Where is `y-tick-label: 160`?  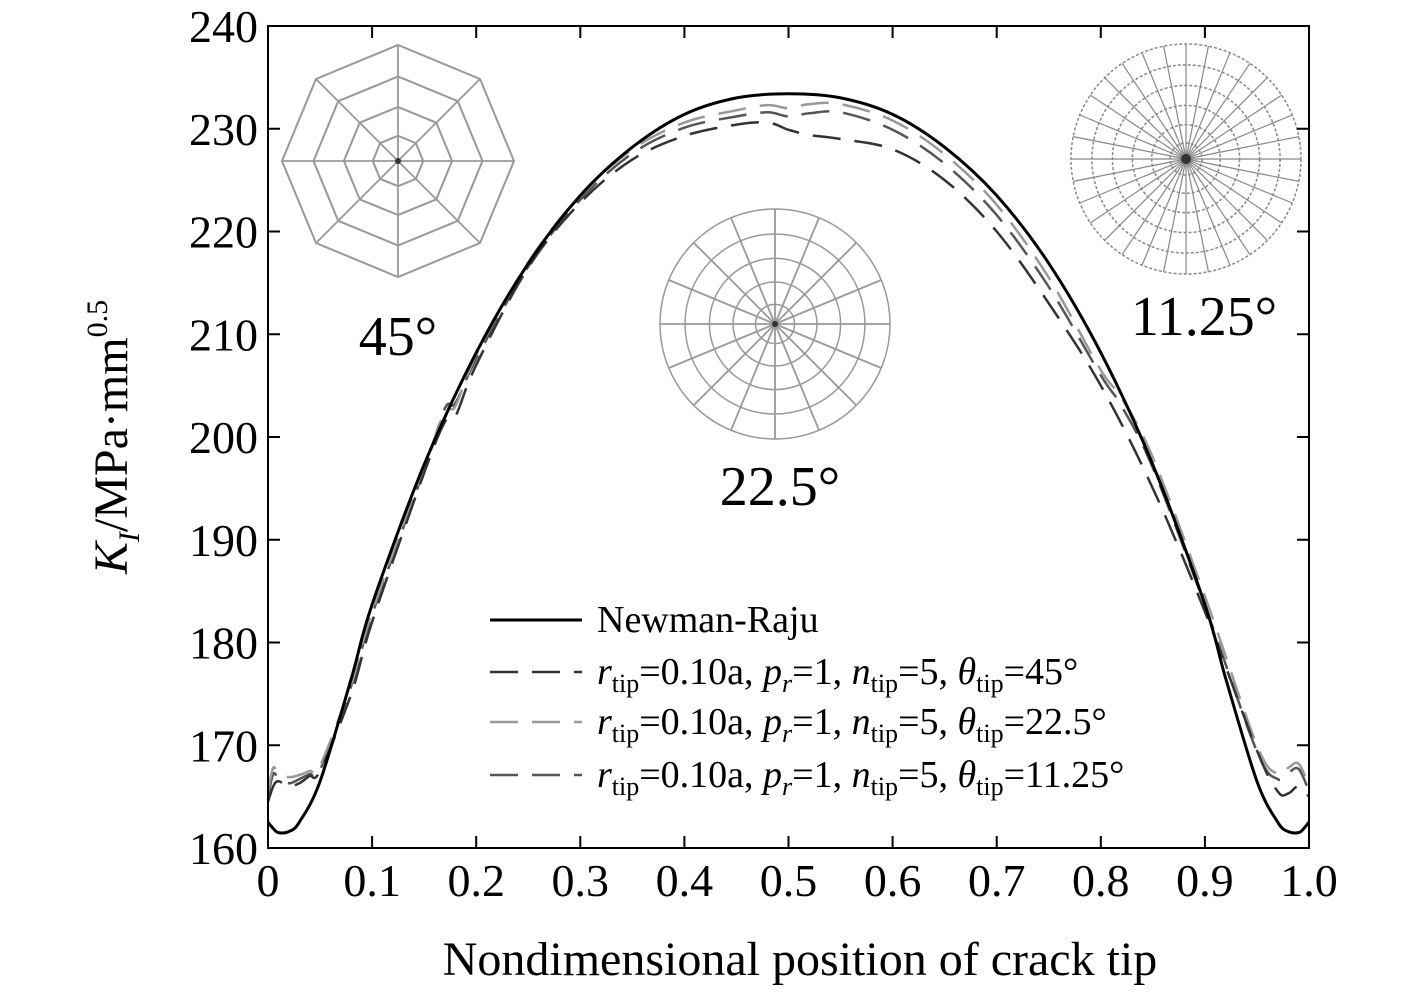 y-tick-label: 160 is located at coordinates (223, 848).